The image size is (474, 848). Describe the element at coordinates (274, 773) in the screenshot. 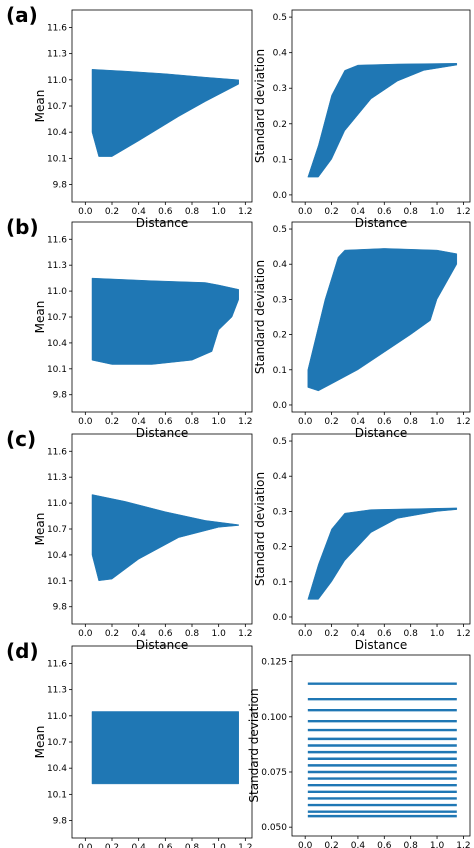

I see `y-tick-label: 0.075` at that location.